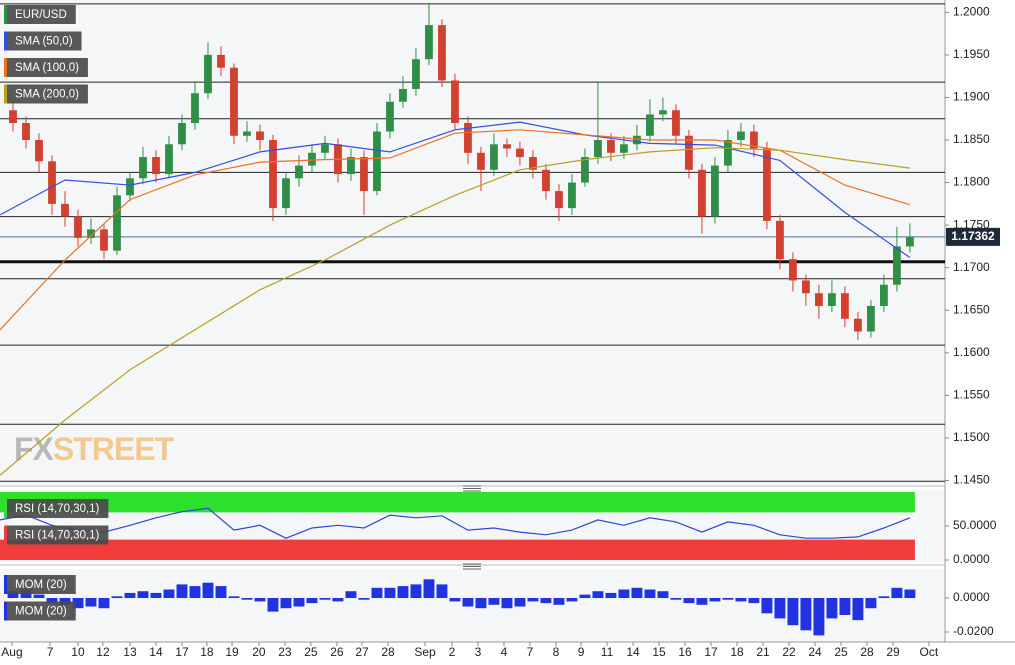  I want to click on rsi-line, so click(455, 523).